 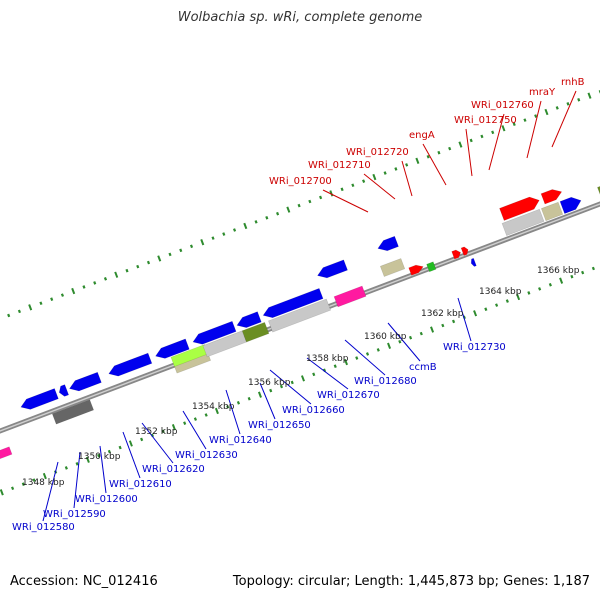 What do you see at coordinates (442, 314) in the screenshot?
I see `scale-label: 1362 kbp` at bounding box center [442, 314].